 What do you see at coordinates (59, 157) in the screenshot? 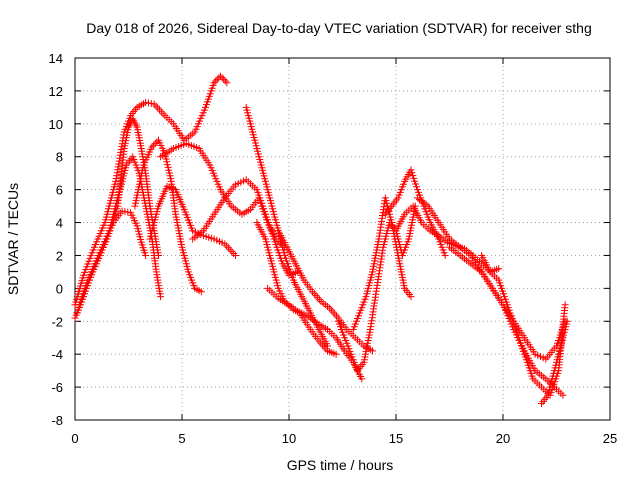
I see `y-tick-label: 8` at bounding box center [59, 157].